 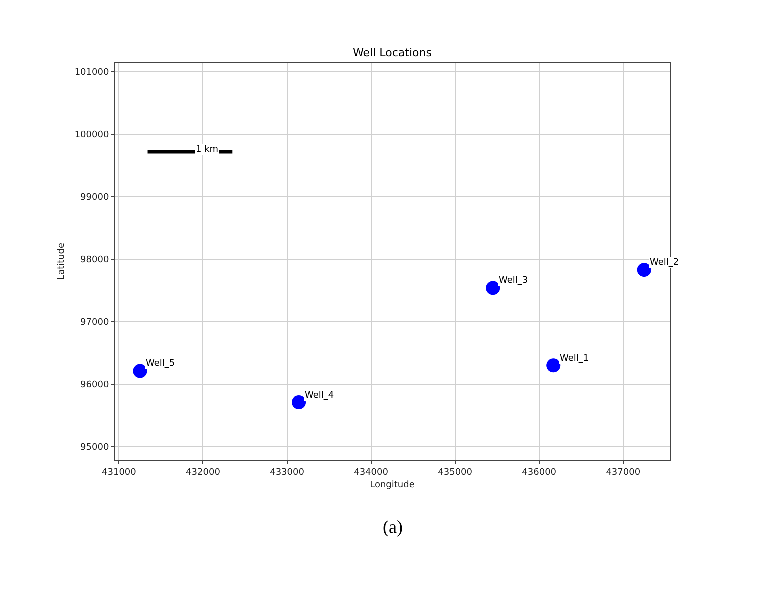 I want to click on text: (a), so click(x=393, y=527).